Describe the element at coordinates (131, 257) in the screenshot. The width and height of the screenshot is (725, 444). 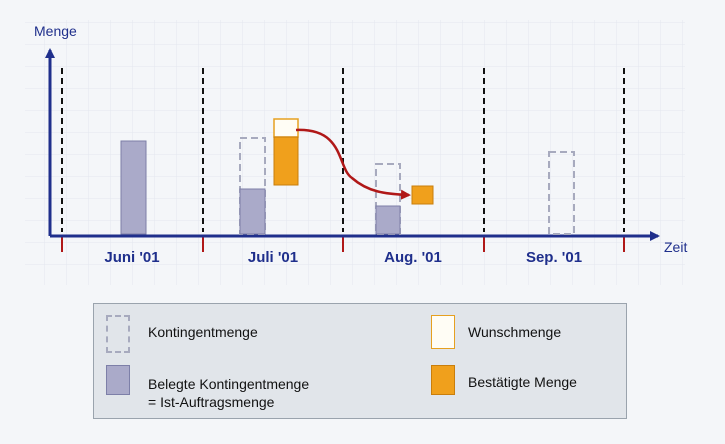
I see `month-label-juni: Juni '01` at that location.